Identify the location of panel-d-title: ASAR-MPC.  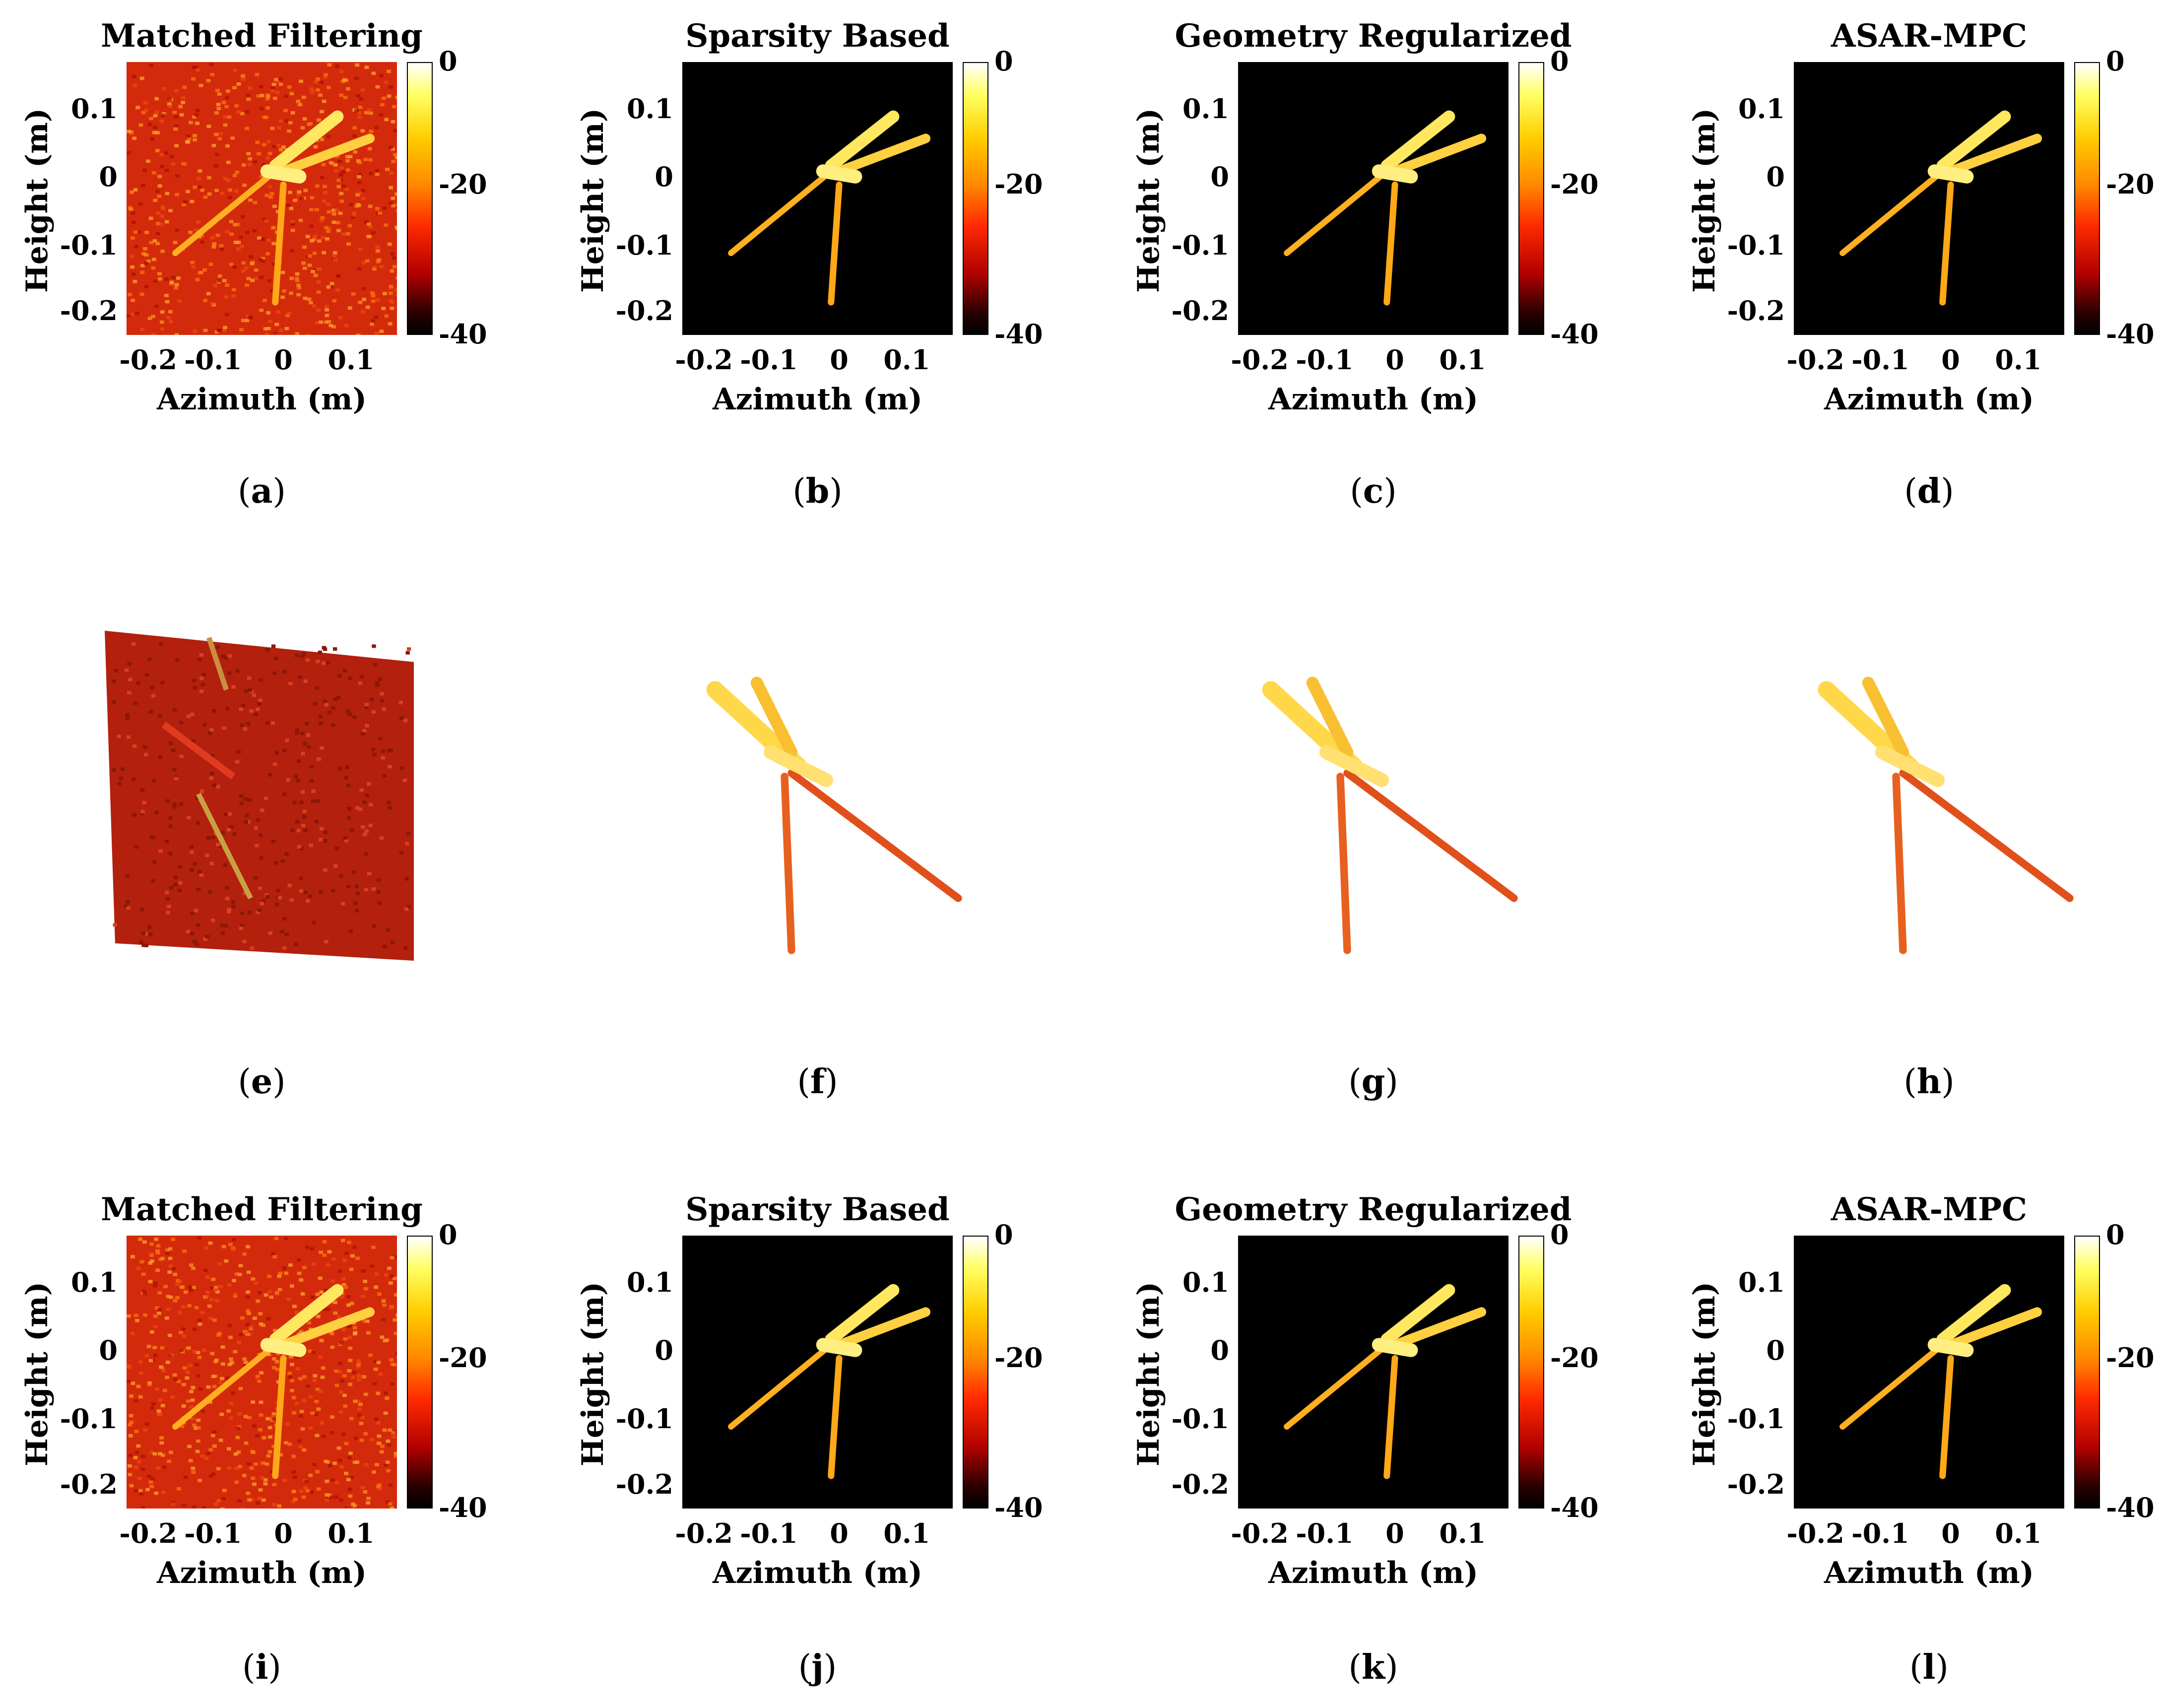
(1929, 36).